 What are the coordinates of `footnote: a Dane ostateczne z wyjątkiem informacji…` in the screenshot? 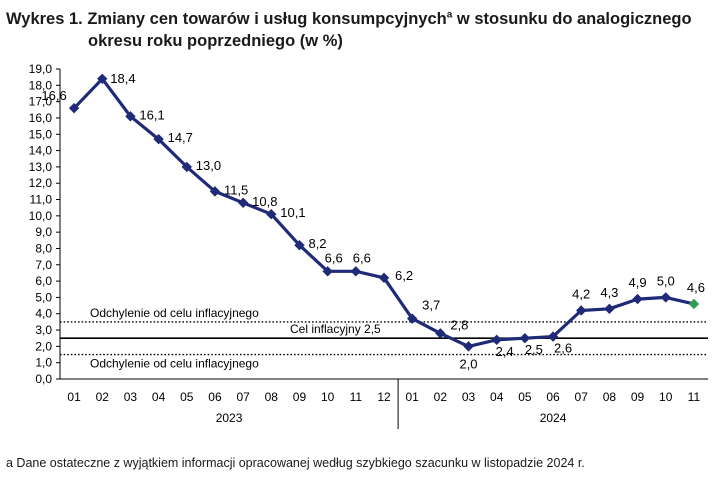 It's located at (295, 463).